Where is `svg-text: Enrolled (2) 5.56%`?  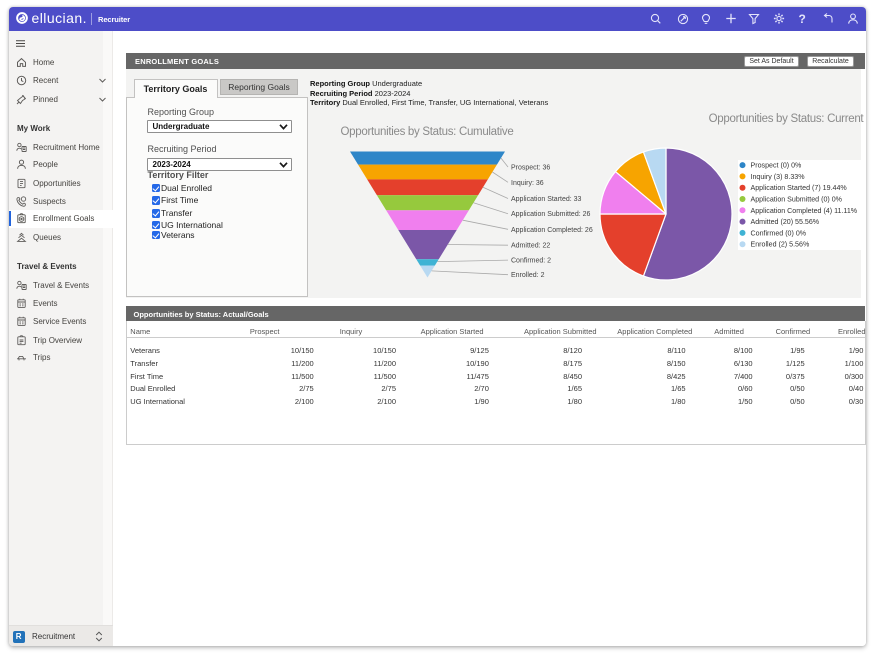 svg-text: Enrolled (2) 5.56% is located at coordinates (780, 245).